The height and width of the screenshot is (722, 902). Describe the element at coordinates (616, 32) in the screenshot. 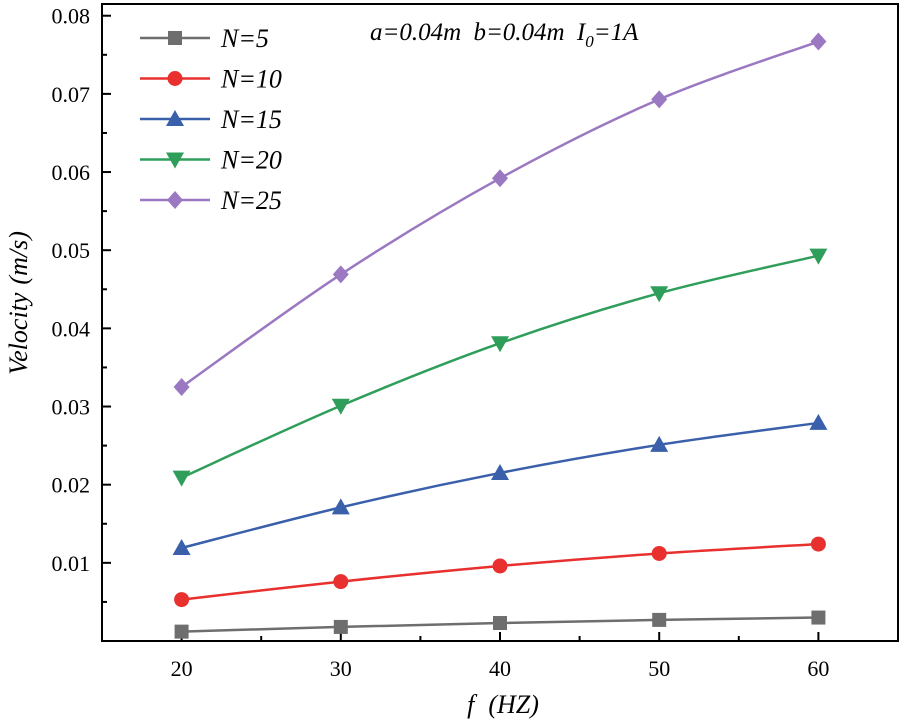

I see `annotation-i-value: =1A` at that location.